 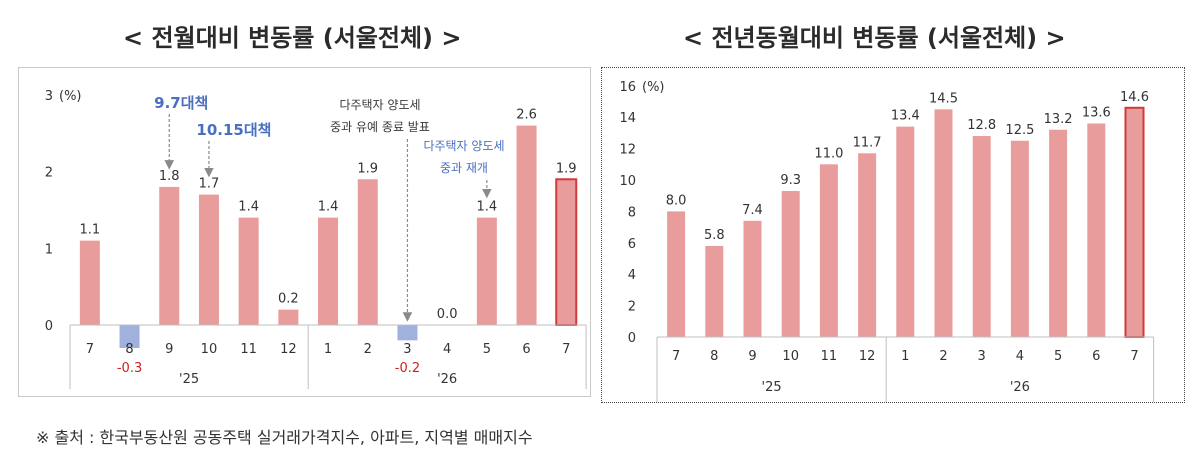 I want to click on data-label: 1.8, so click(x=169, y=176).